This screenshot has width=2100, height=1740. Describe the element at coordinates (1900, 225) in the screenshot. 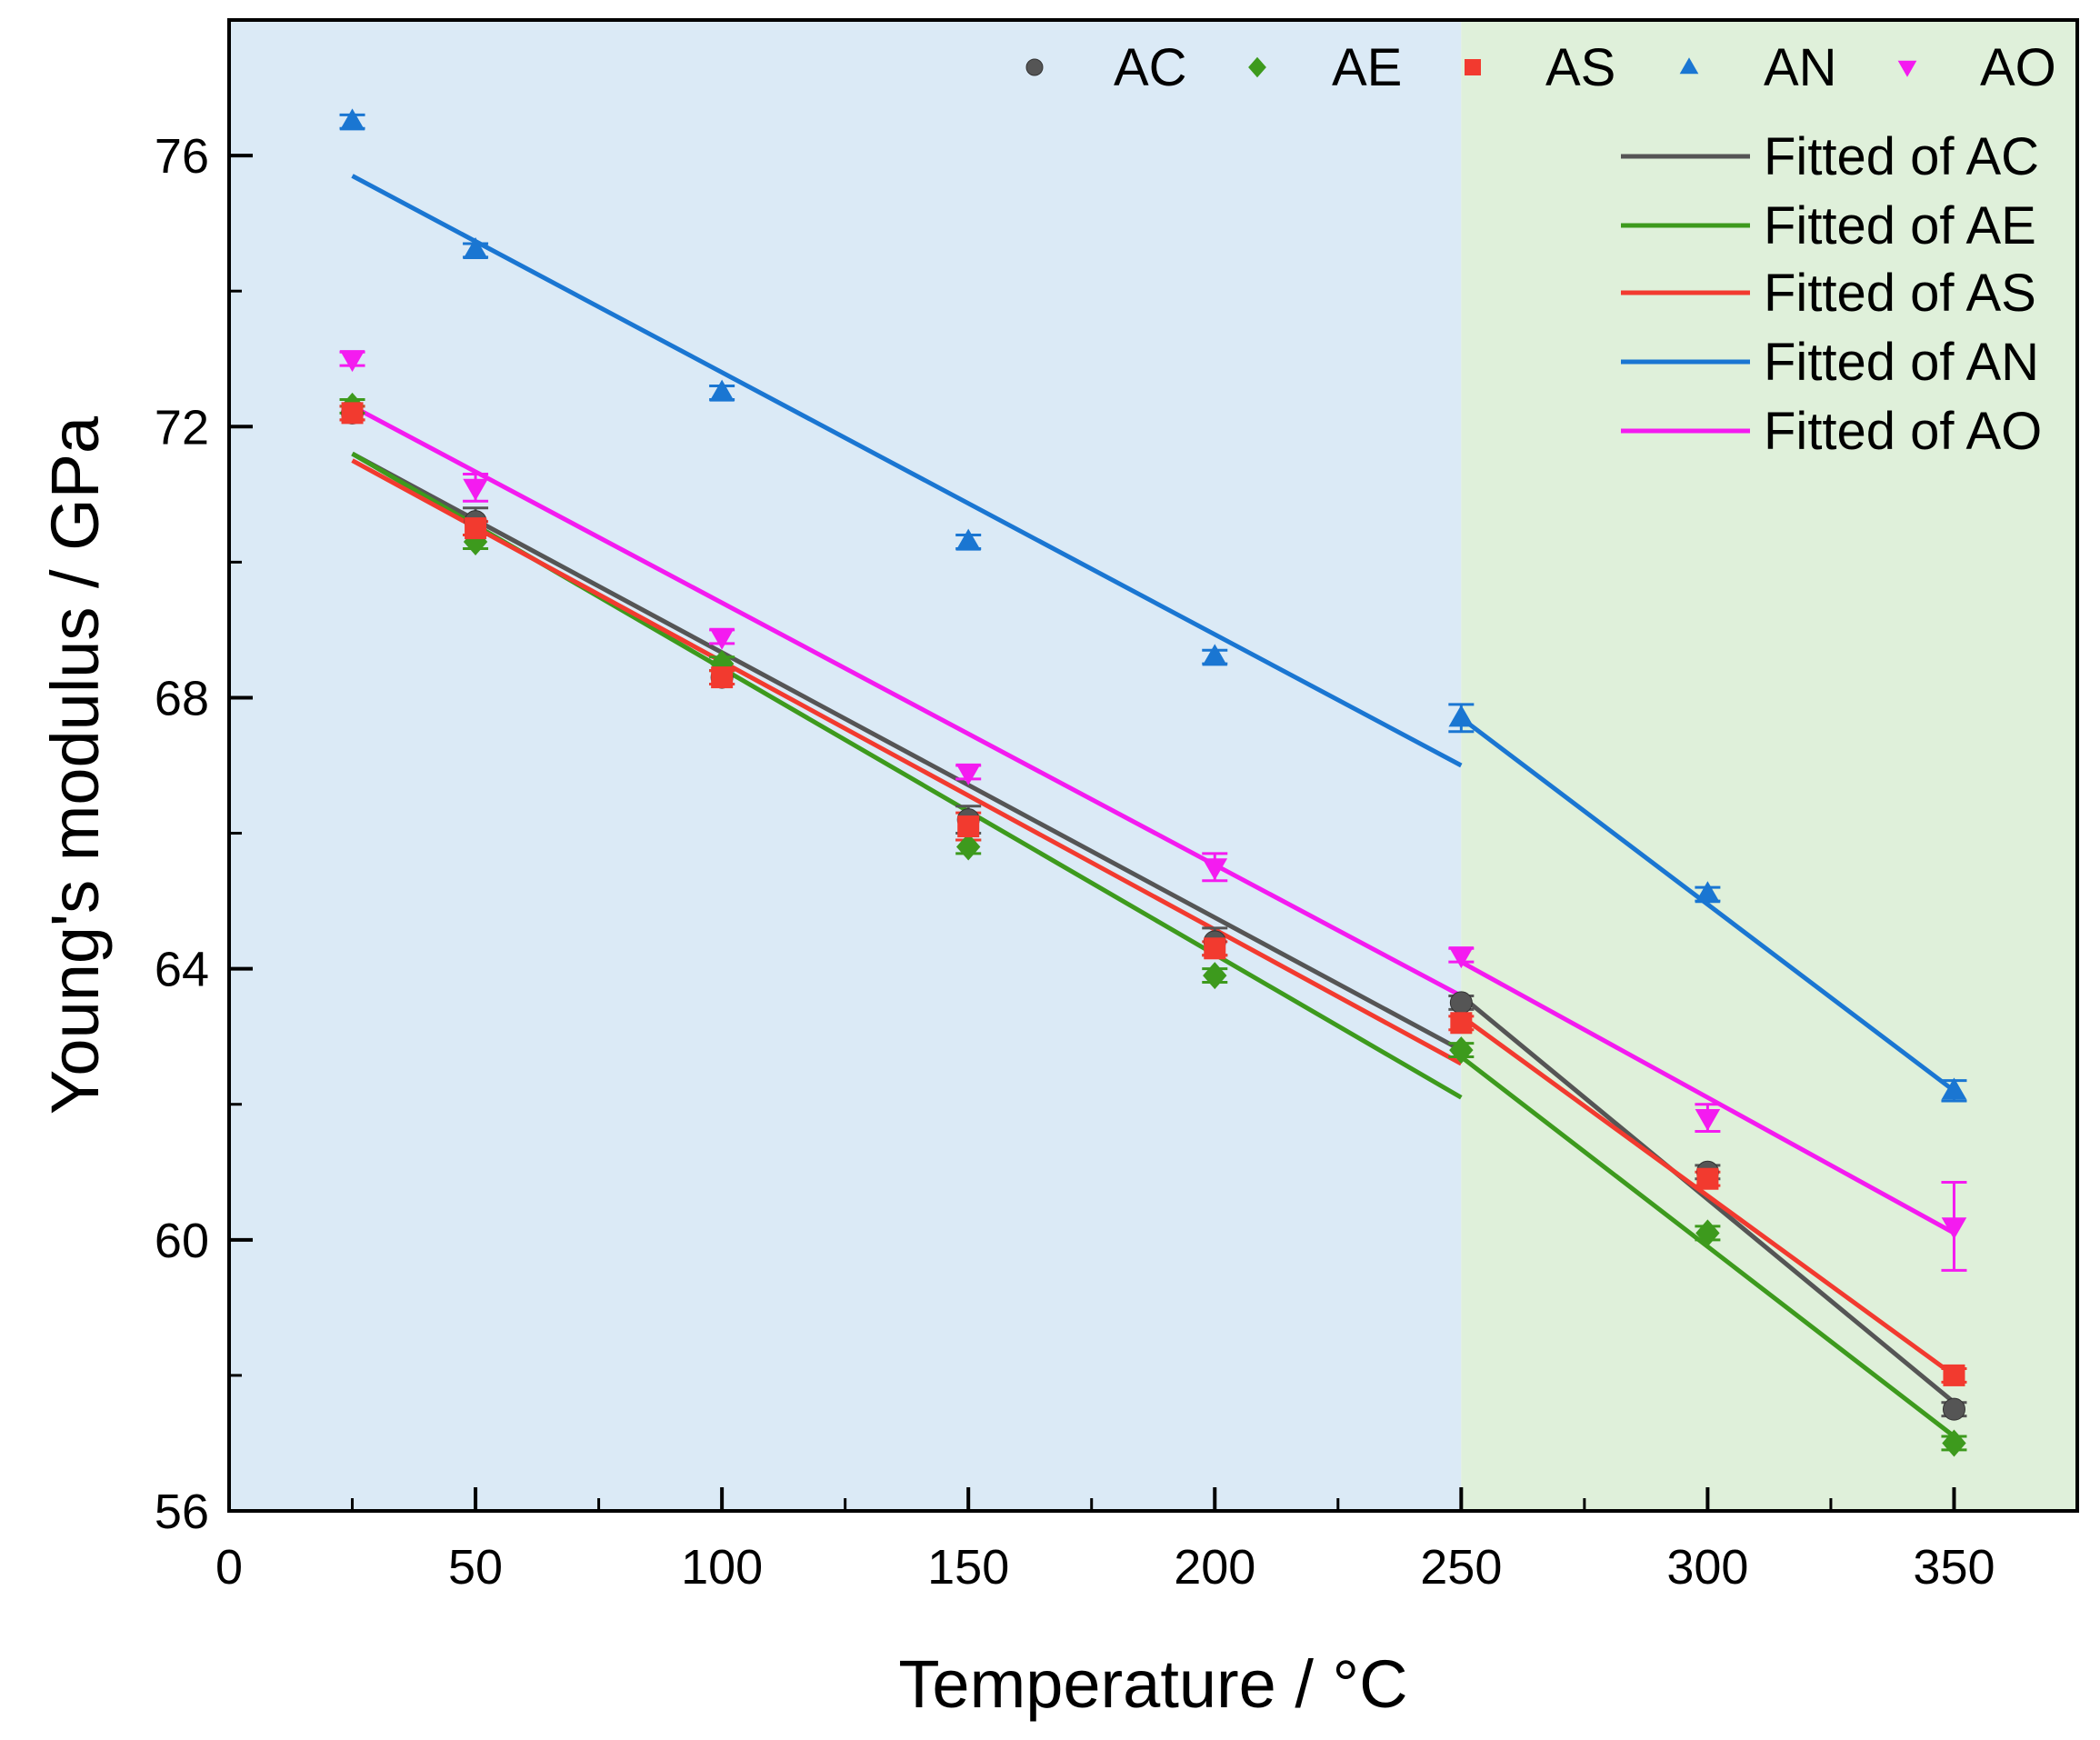

I see `legend-label-fit-ae: Fitted of AE` at that location.